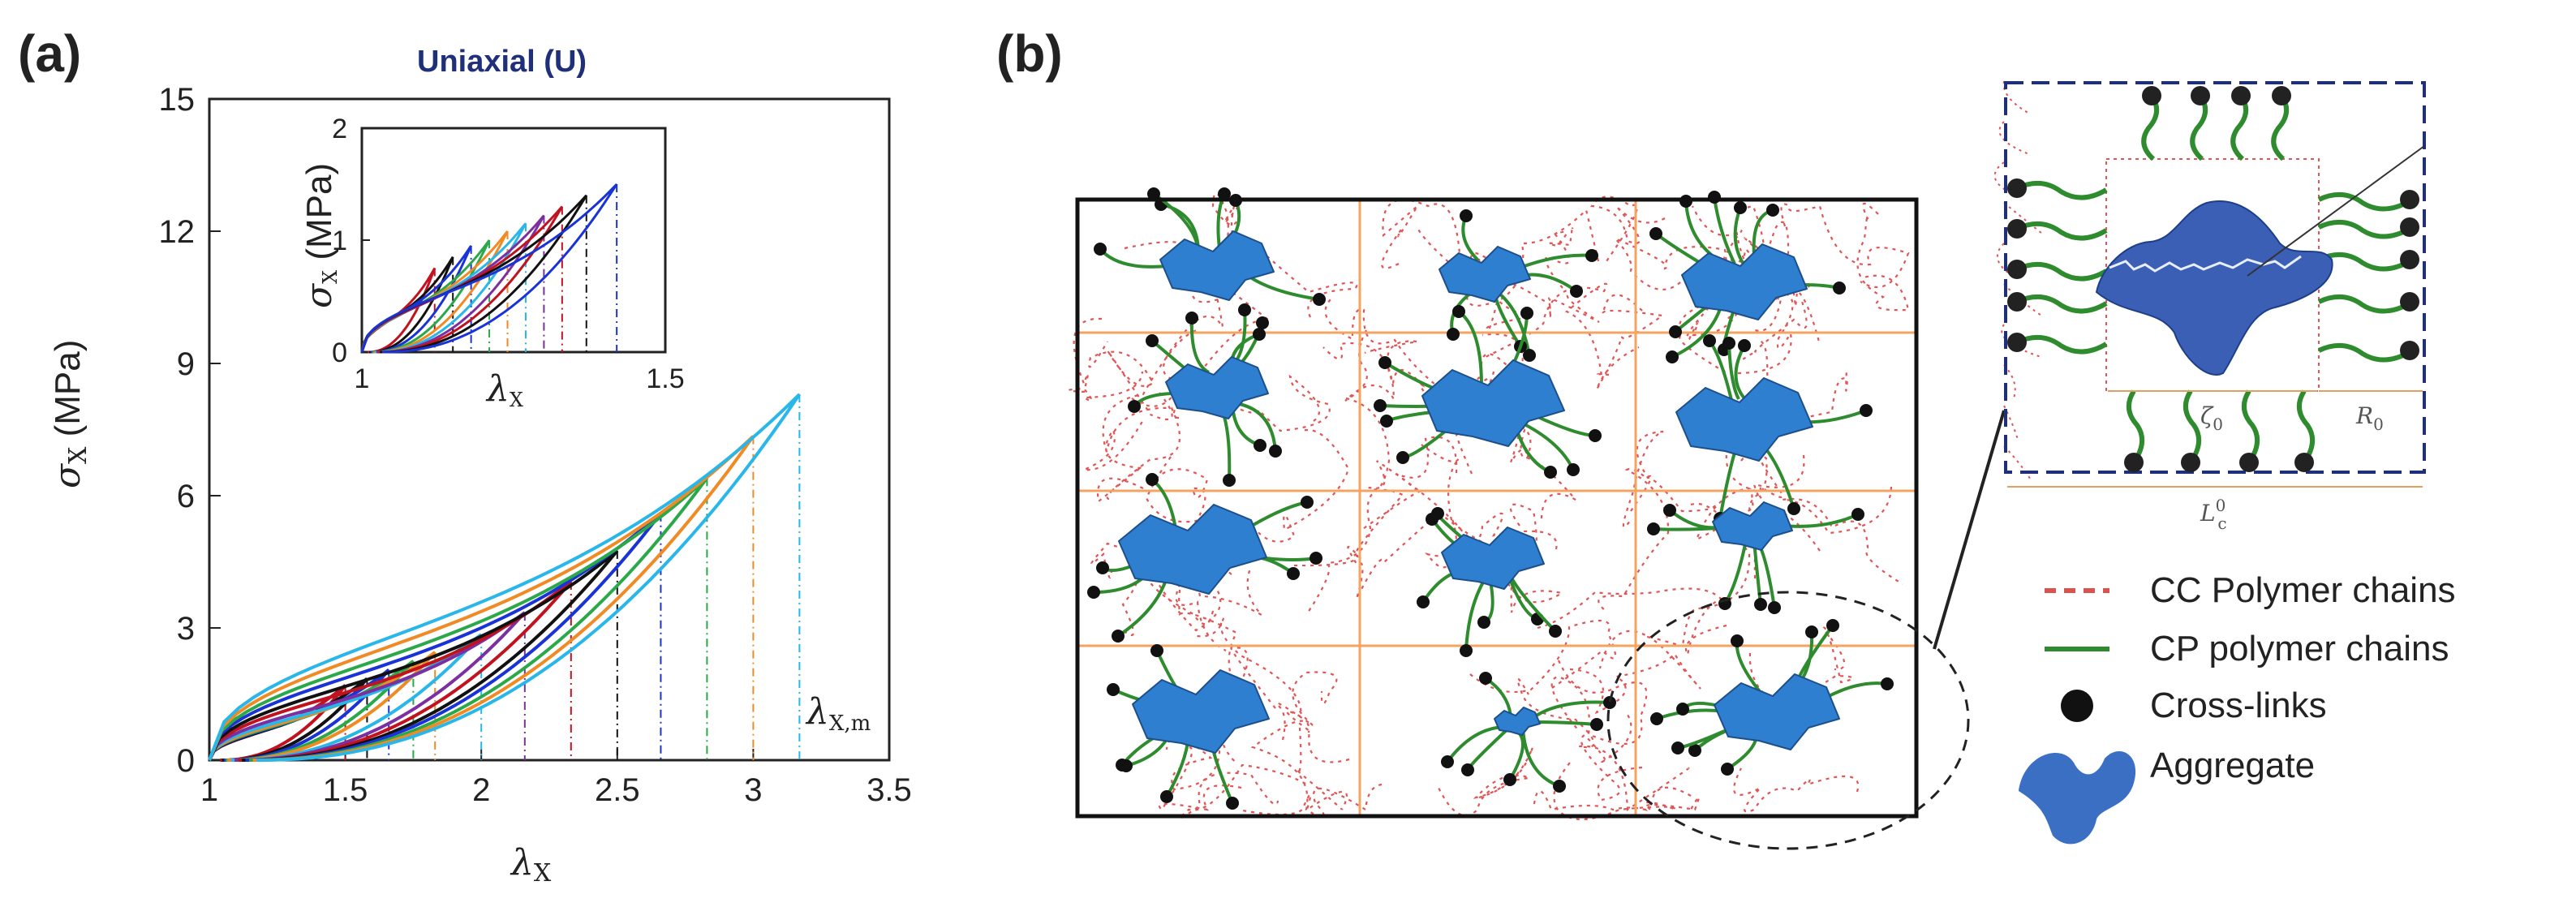  I want to click on main-x-tick-label: 3.5, so click(889, 790).